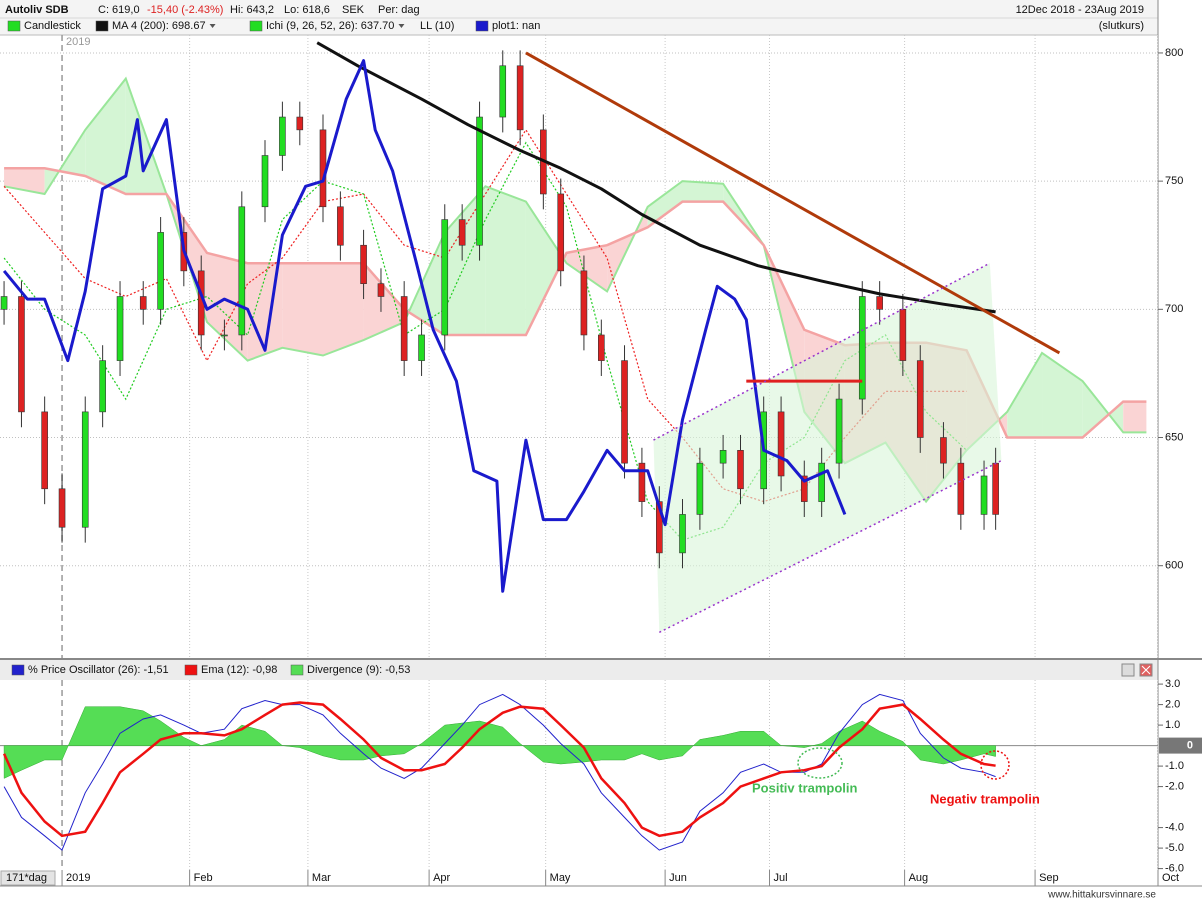 The image size is (1202, 902). What do you see at coordinates (307, 10) in the screenshot?
I see `low: Lo: 618,6` at bounding box center [307, 10].